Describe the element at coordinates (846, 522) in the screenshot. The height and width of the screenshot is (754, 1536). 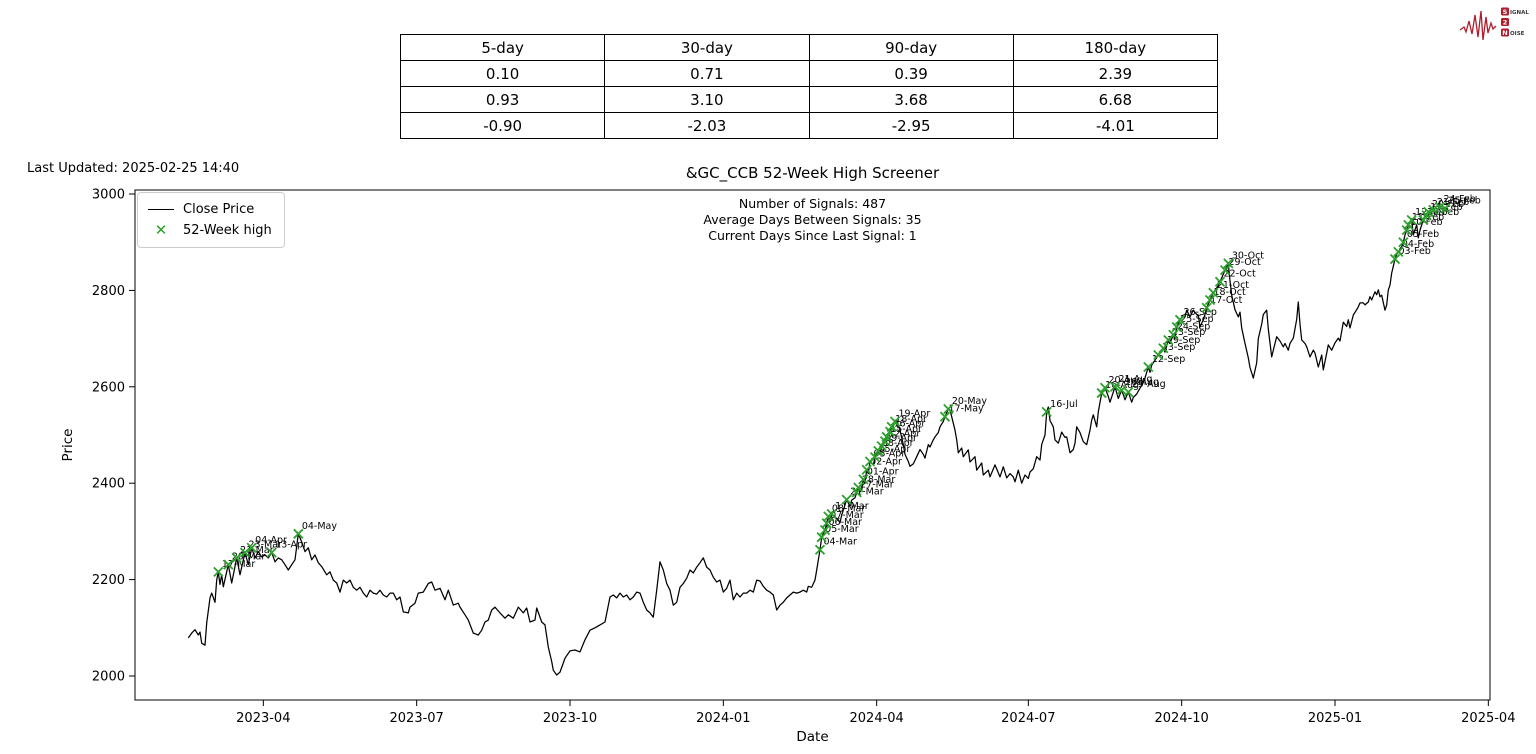
I see `signal-date-label: 06-Mar` at that location.